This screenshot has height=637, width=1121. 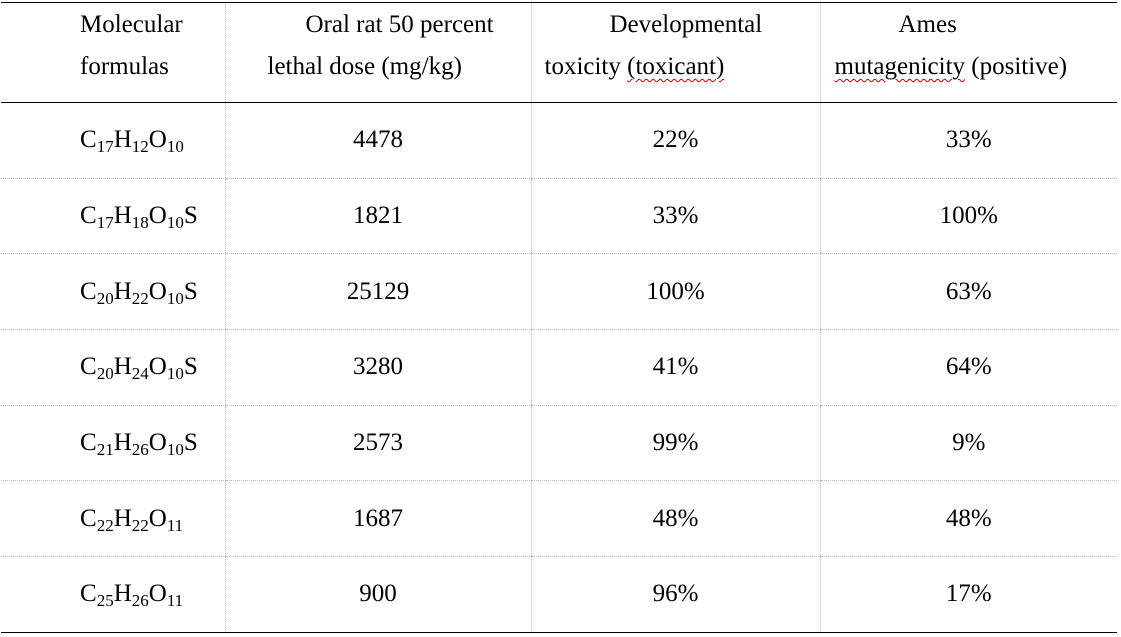 What do you see at coordinates (968, 594) in the screenshot?
I see `ames-mutagenicity-cell: 17%` at bounding box center [968, 594].